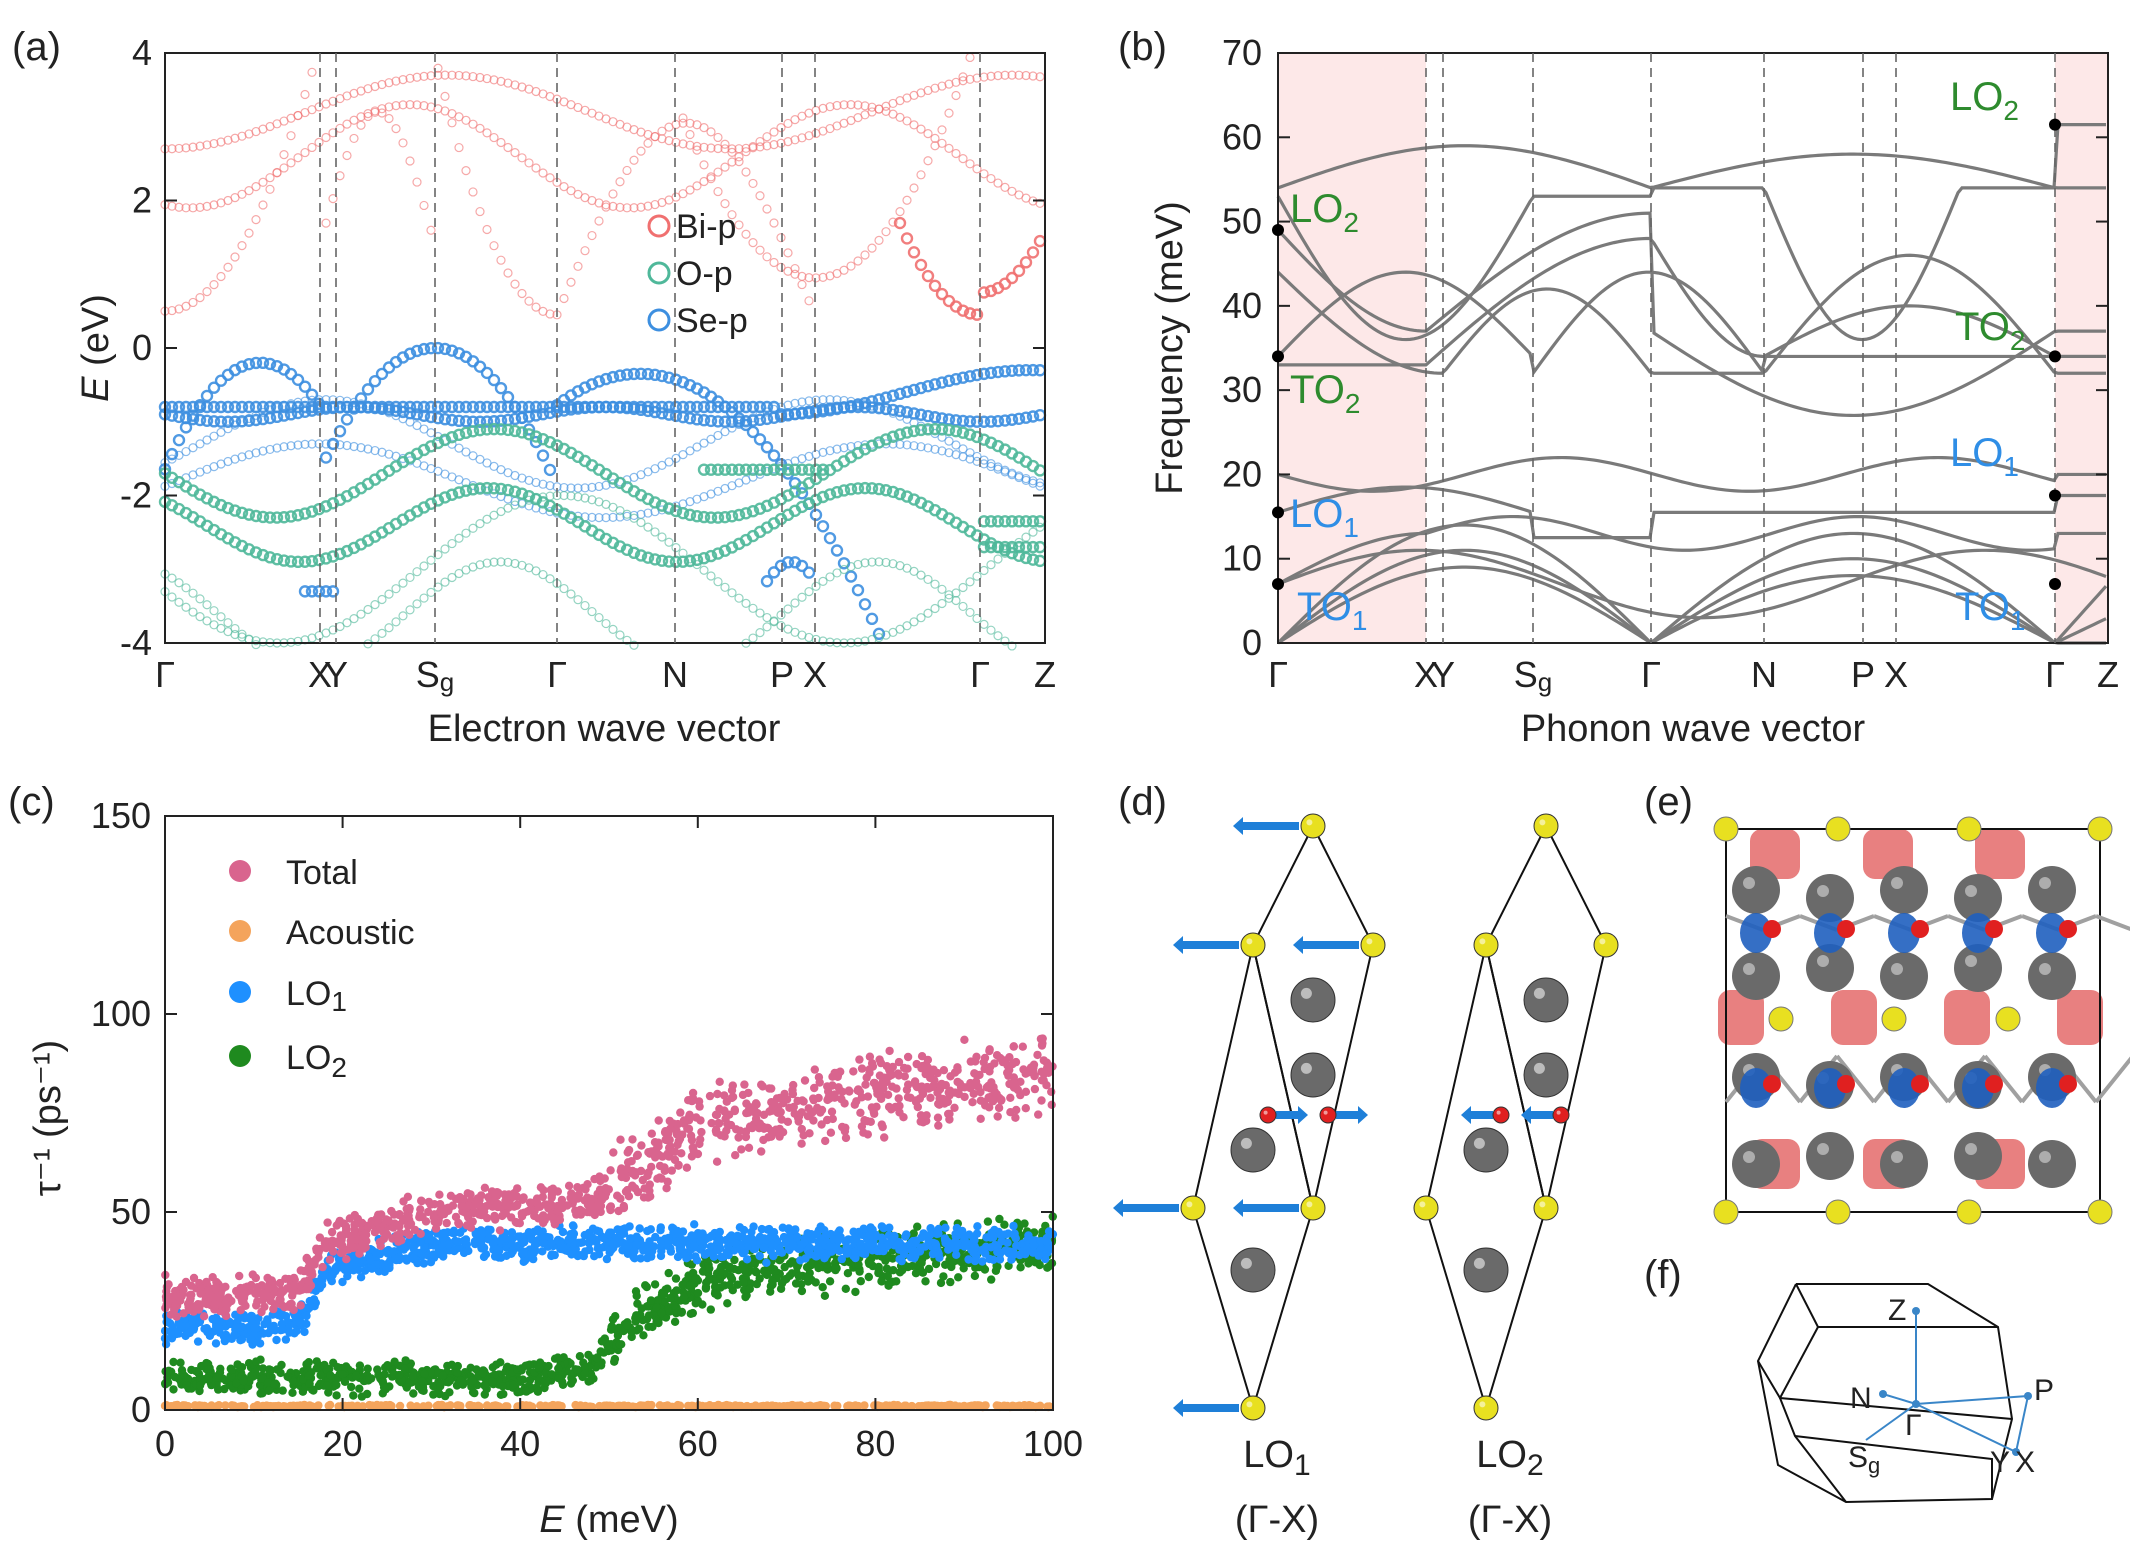  Describe the element at coordinates (1426, 674) in the screenshot. I see `kpath-tick-label: X` at that location.